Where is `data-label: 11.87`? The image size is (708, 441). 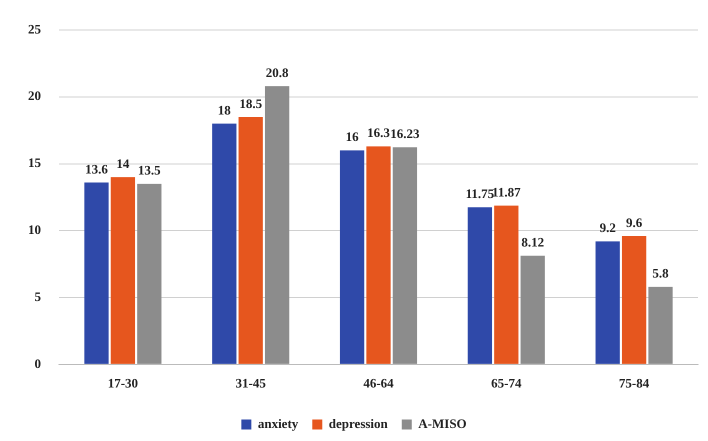
data-label: 11.87 is located at coordinates (507, 192).